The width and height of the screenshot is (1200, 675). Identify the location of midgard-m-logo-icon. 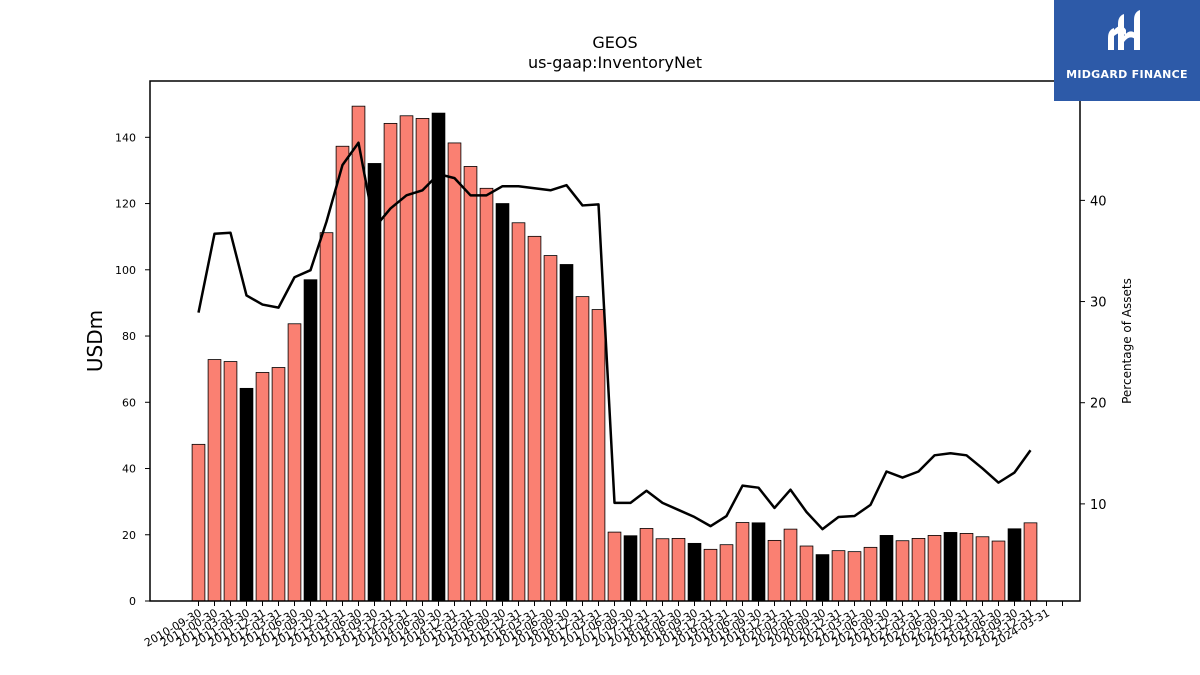
(1124, 30).